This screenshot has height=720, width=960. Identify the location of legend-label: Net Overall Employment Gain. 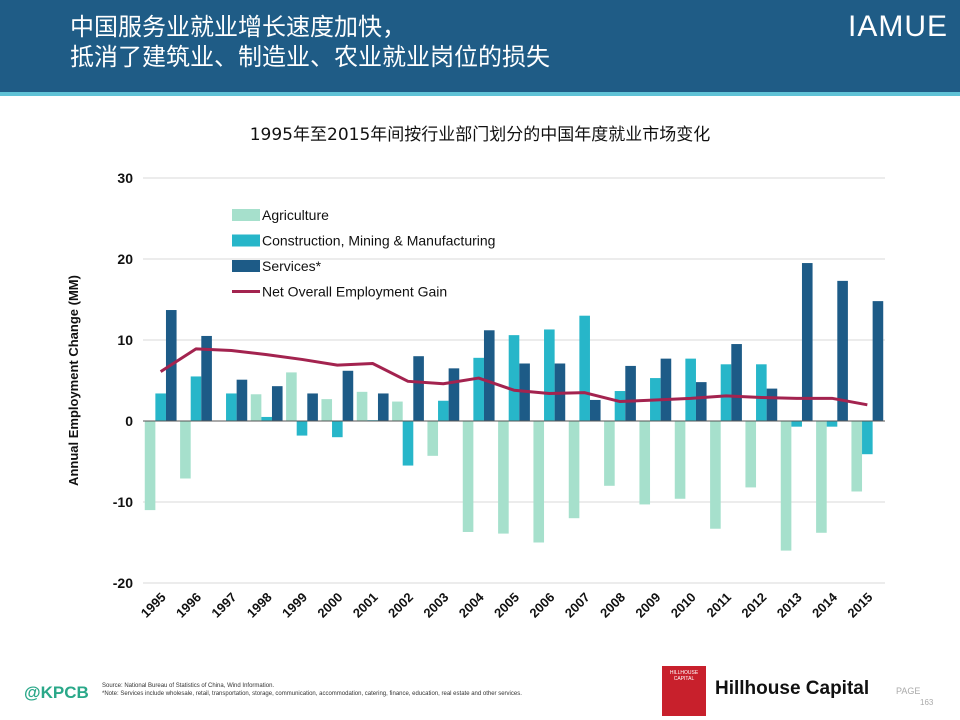
(354, 292).